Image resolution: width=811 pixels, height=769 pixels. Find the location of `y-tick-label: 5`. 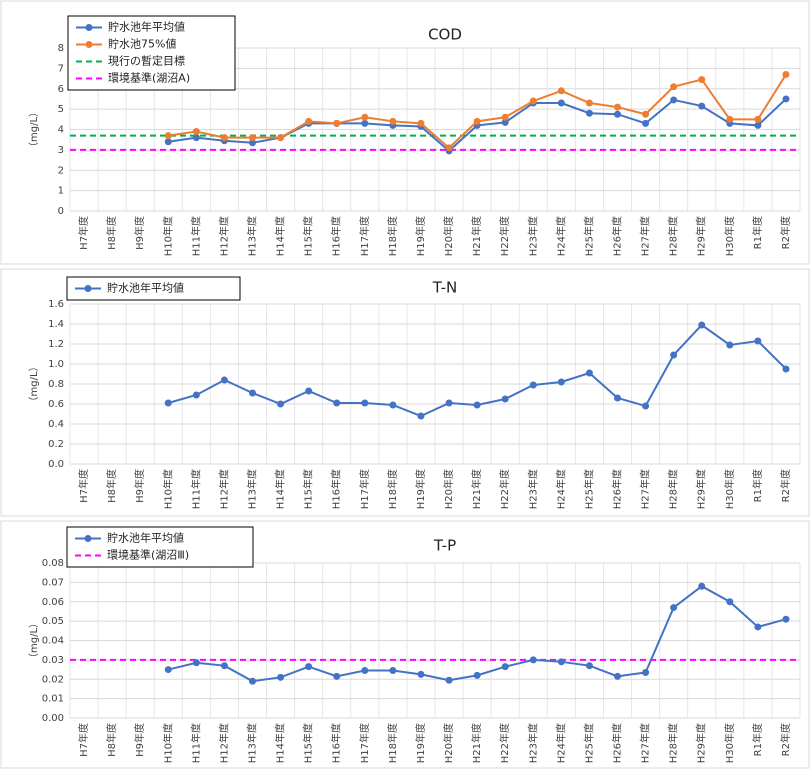

y-tick-label: 5 is located at coordinates (61, 109).